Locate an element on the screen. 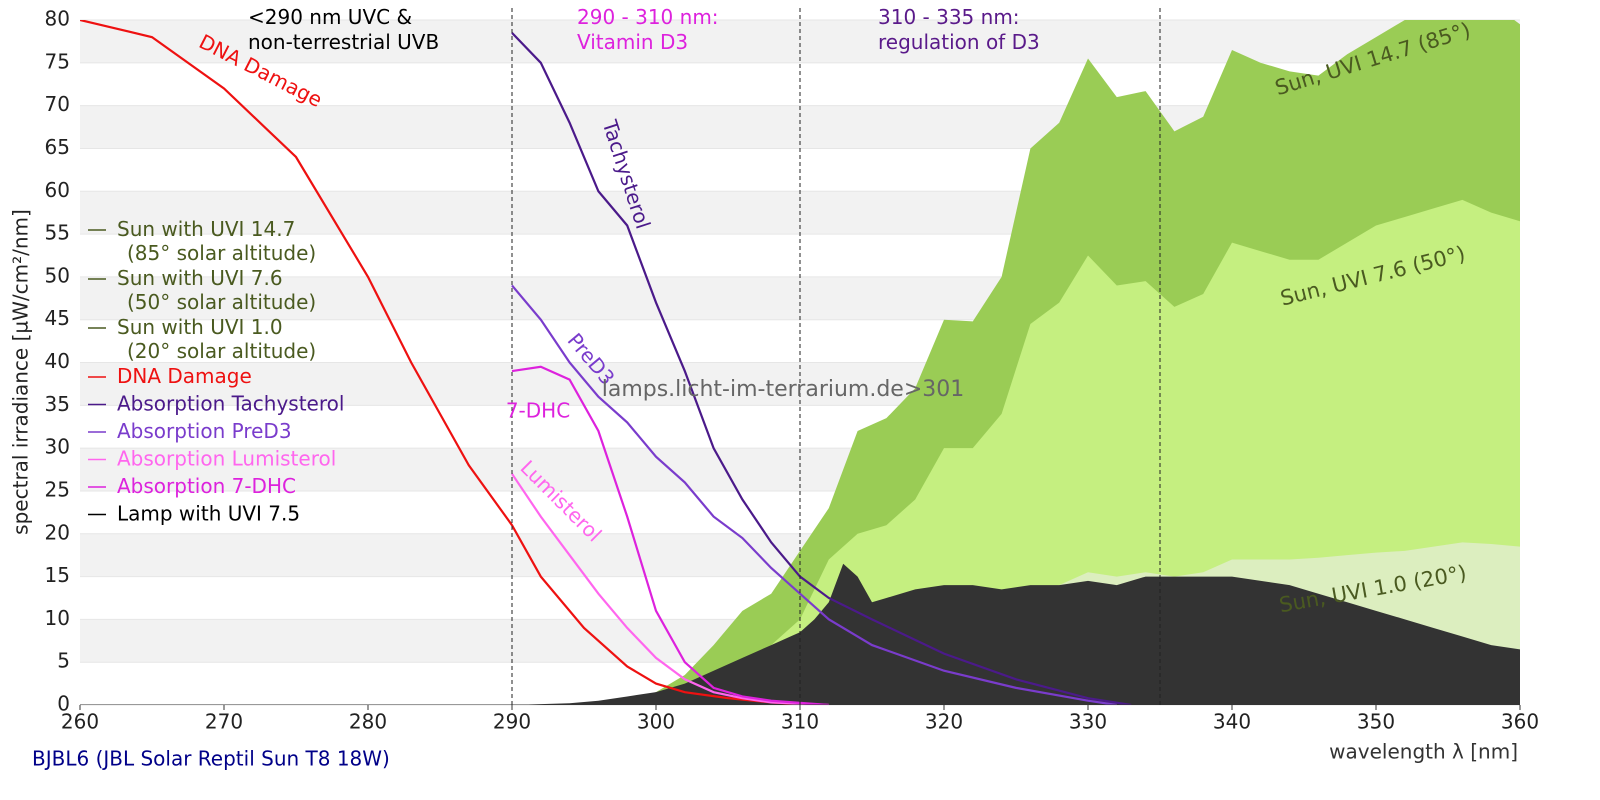 This screenshot has width=1600, height=800. y-tick-label: 25 is located at coordinates (57, 489).